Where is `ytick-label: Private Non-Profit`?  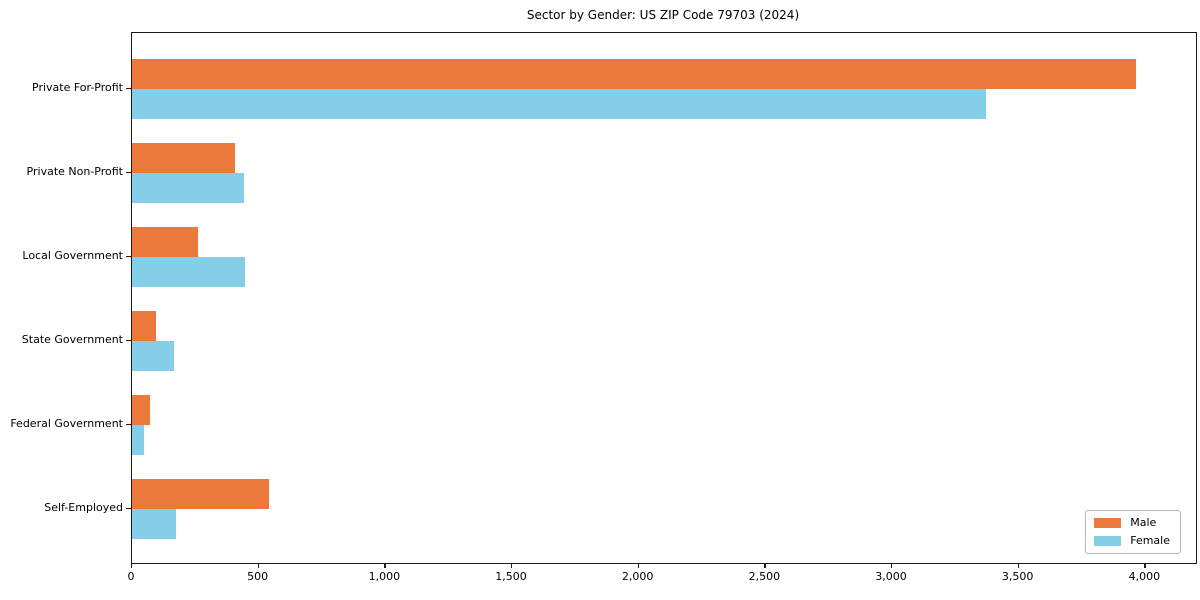 ytick-label: Private Non-Profit is located at coordinates (74, 172).